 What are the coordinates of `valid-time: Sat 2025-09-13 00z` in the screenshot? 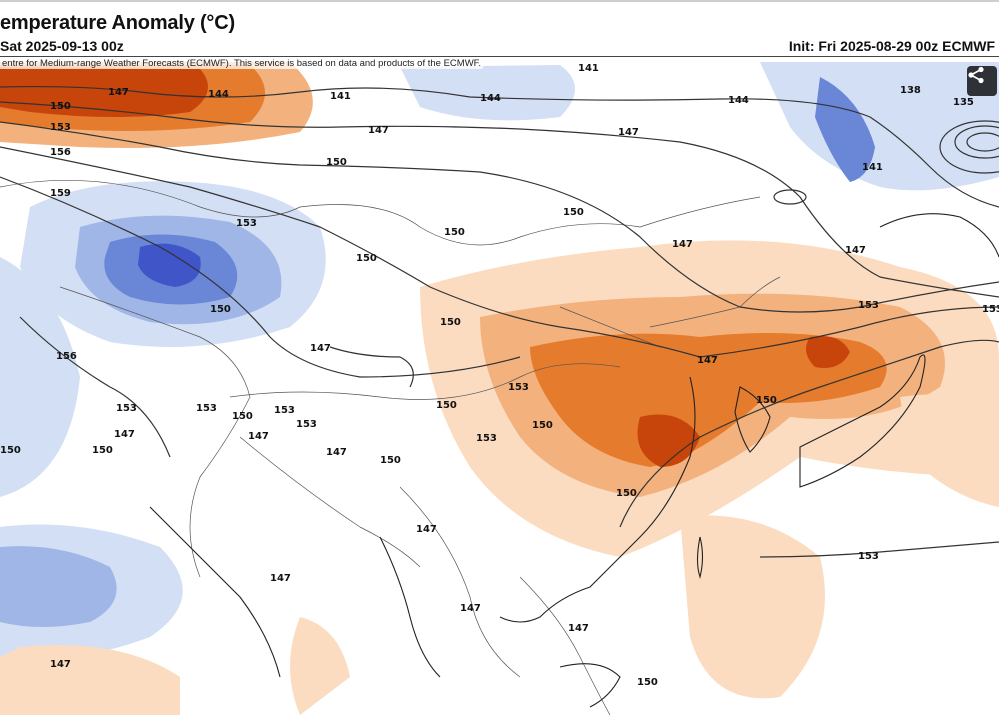 It's located at (62, 46).